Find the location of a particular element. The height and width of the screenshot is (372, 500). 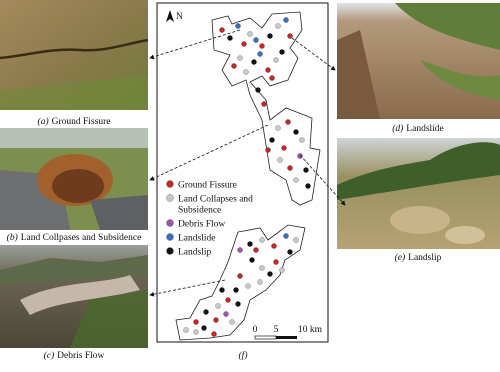

scale-label: 10 km is located at coordinates (310, 330).